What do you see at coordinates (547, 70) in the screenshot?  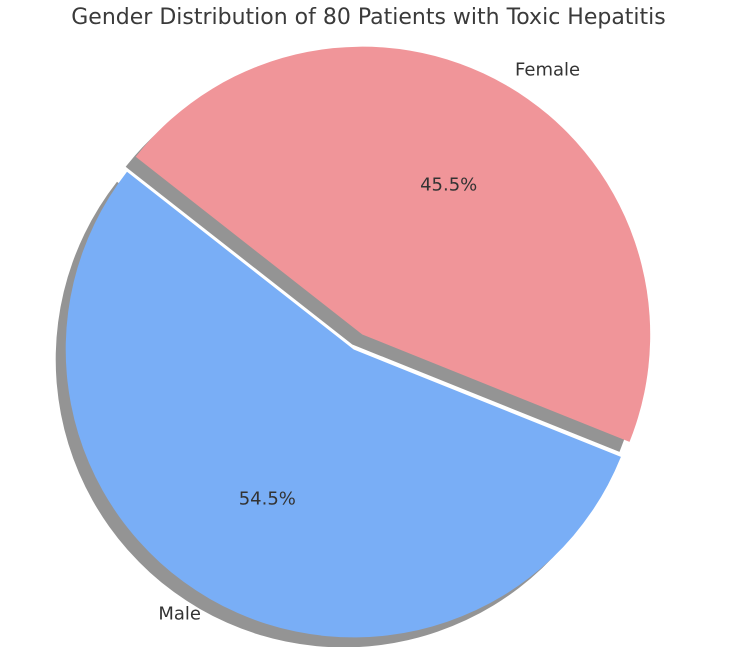 I see `slice-label-female: Female` at bounding box center [547, 70].